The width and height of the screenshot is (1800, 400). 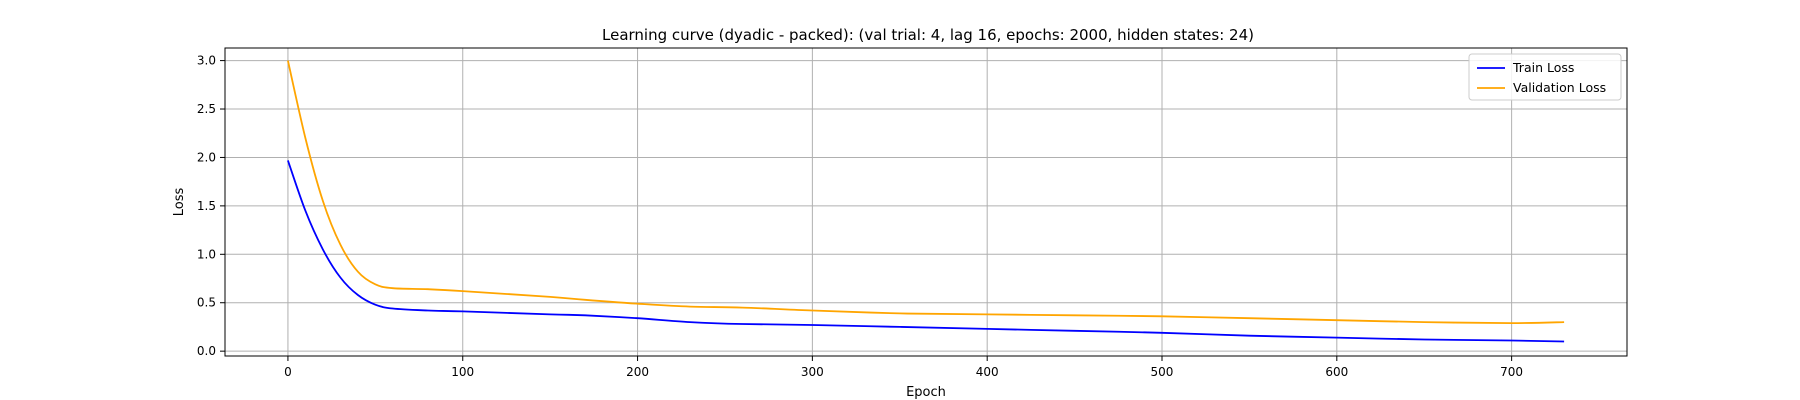 What do you see at coordinates (206, 109) in the screenshot?
I see `y-tick-label: 2.5` at bounding box center [206, 109].